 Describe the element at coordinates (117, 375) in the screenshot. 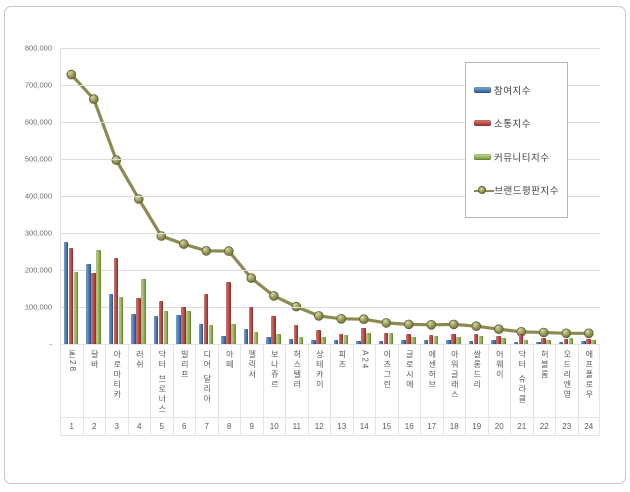

I see `category-label: 아로마티카` at that location.